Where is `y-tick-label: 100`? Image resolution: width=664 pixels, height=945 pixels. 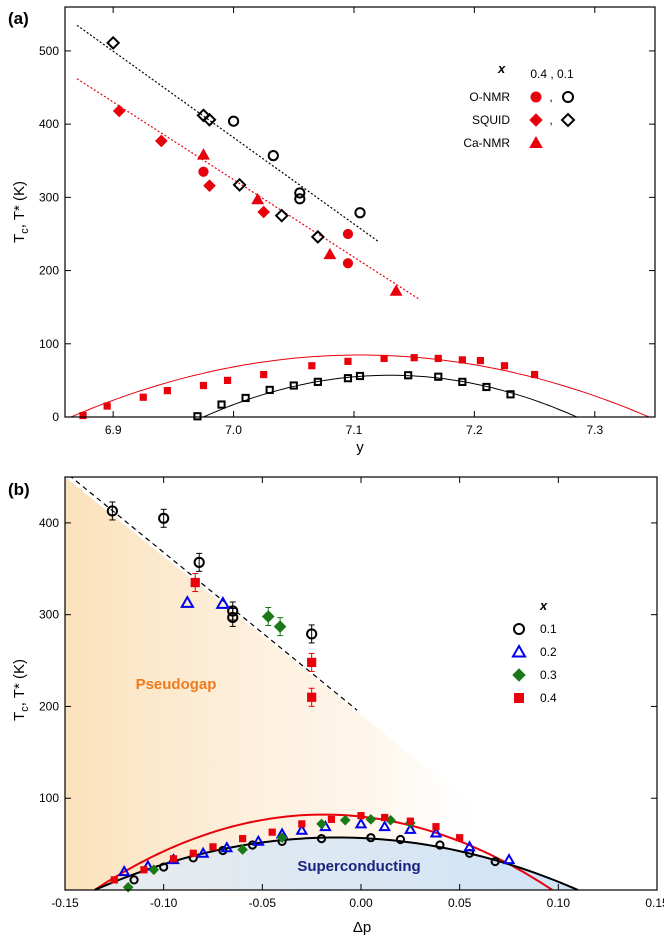 y-tick-label: 100 is located at coordinates (49, 798).